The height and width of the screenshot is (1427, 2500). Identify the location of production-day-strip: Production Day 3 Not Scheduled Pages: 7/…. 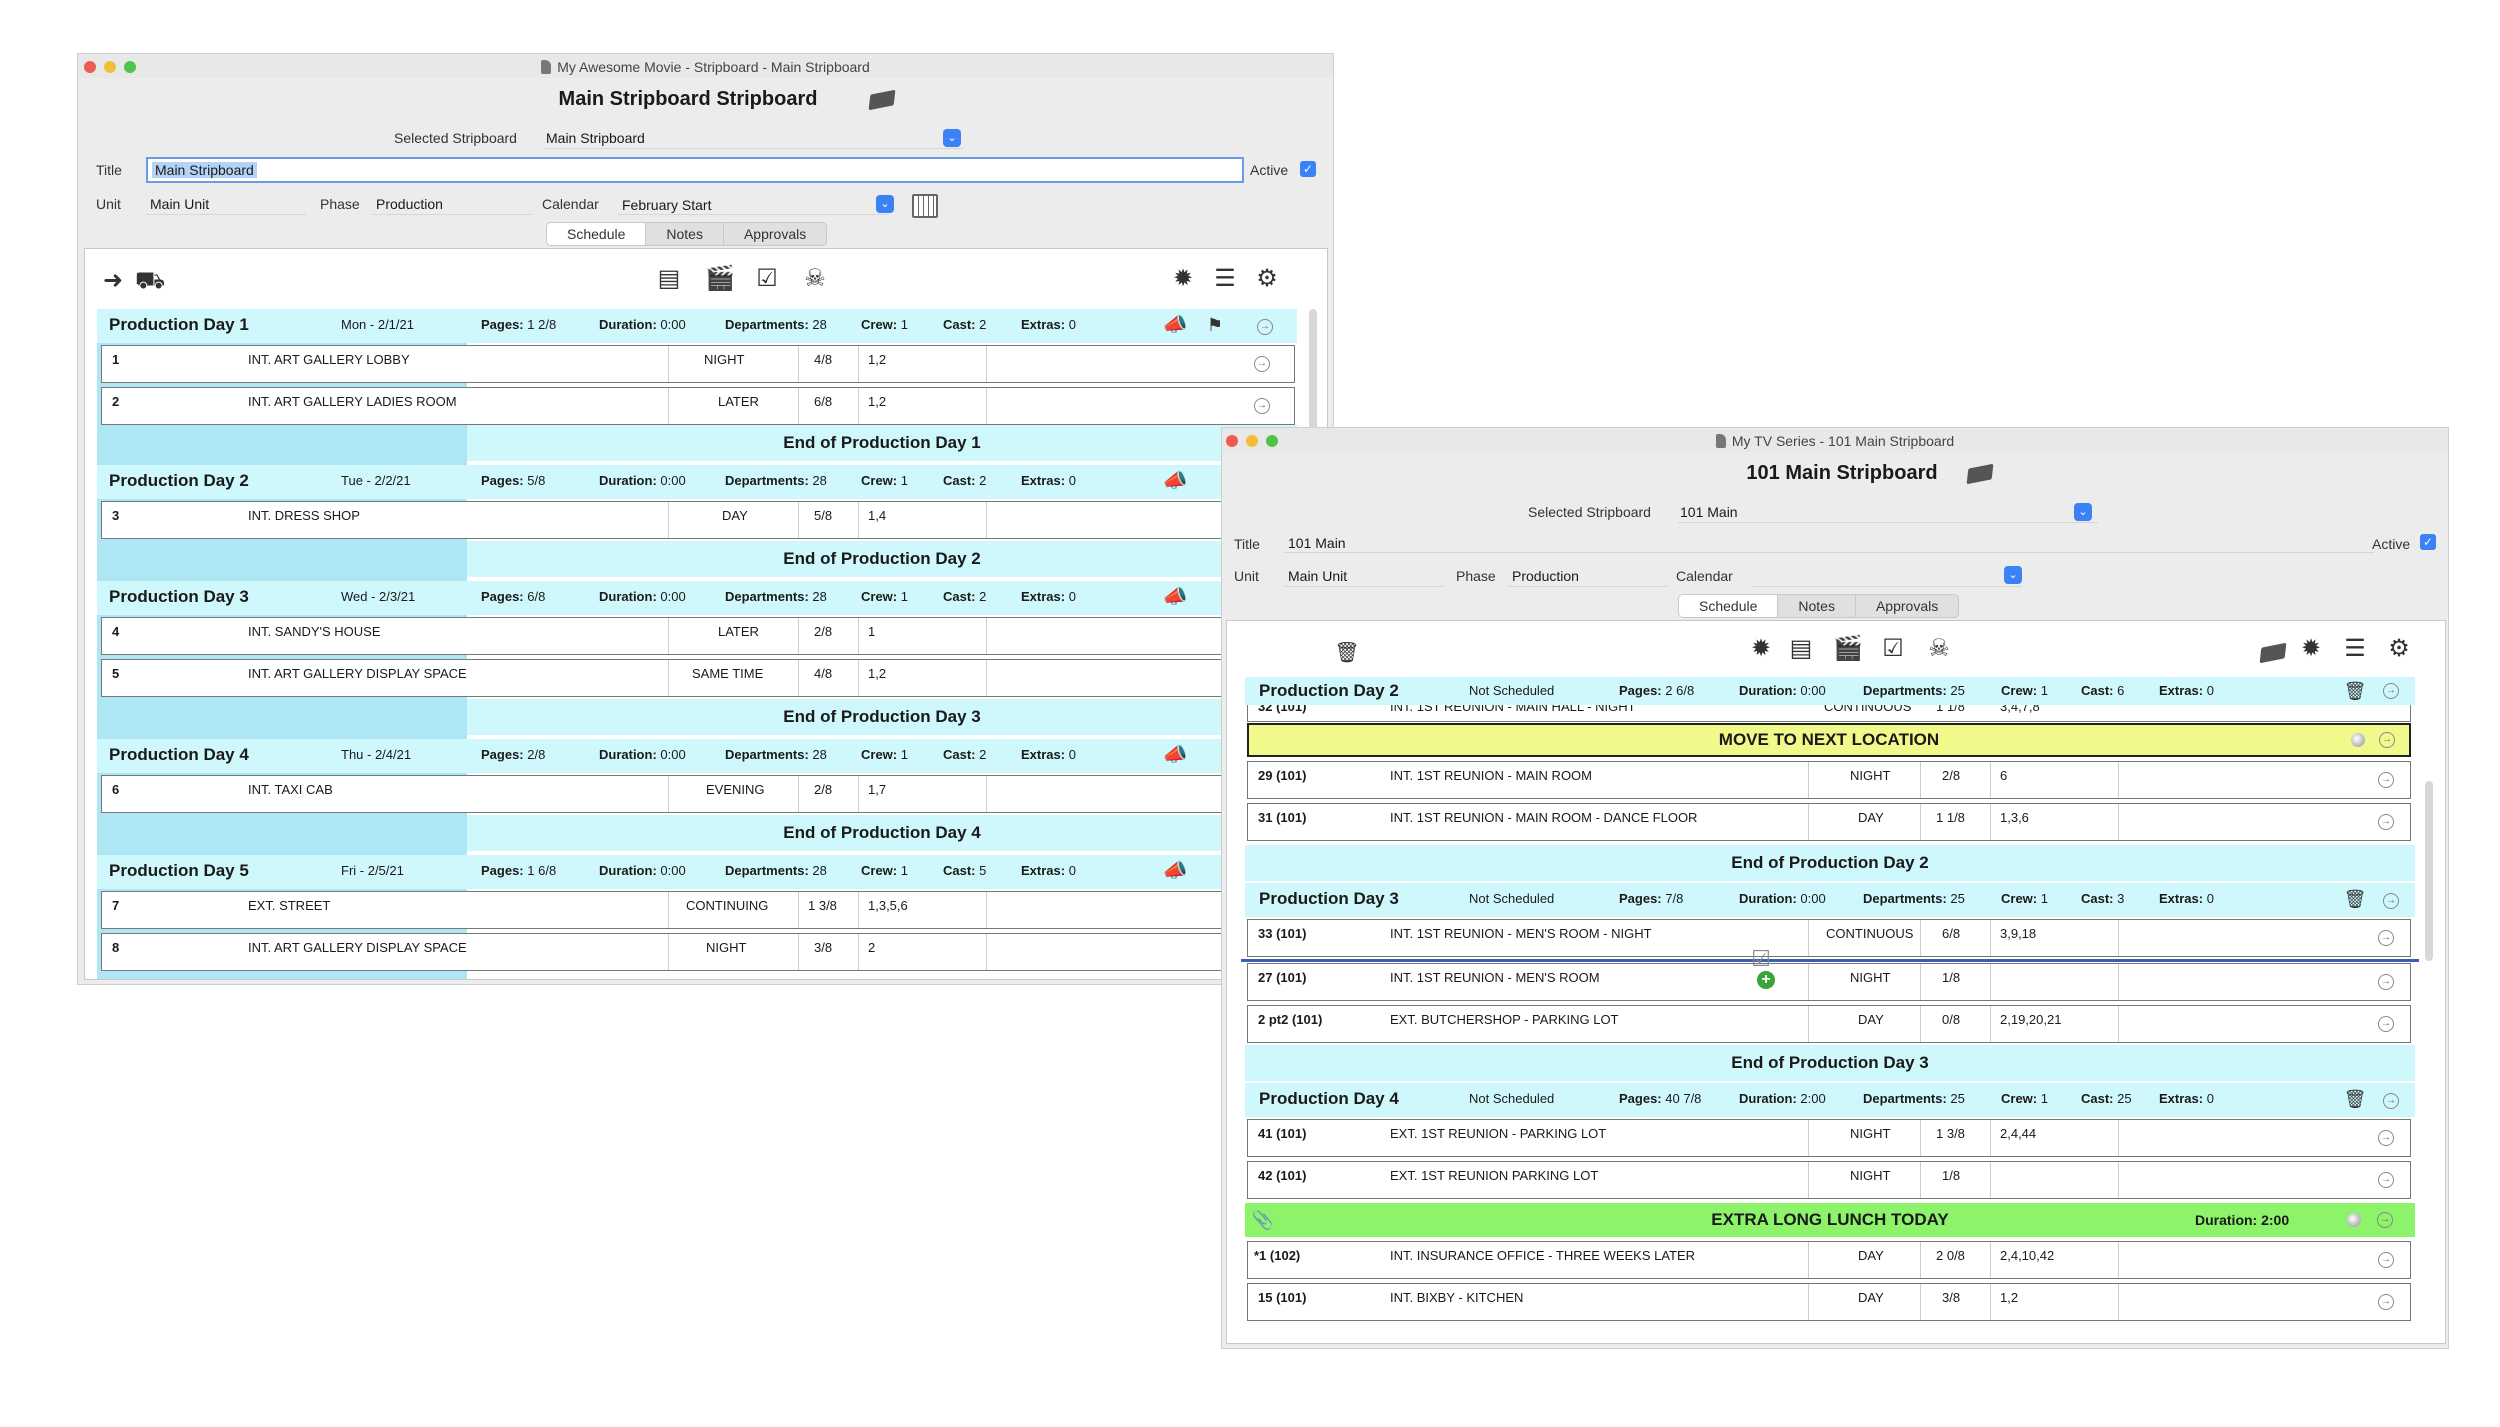
(1830, 900).